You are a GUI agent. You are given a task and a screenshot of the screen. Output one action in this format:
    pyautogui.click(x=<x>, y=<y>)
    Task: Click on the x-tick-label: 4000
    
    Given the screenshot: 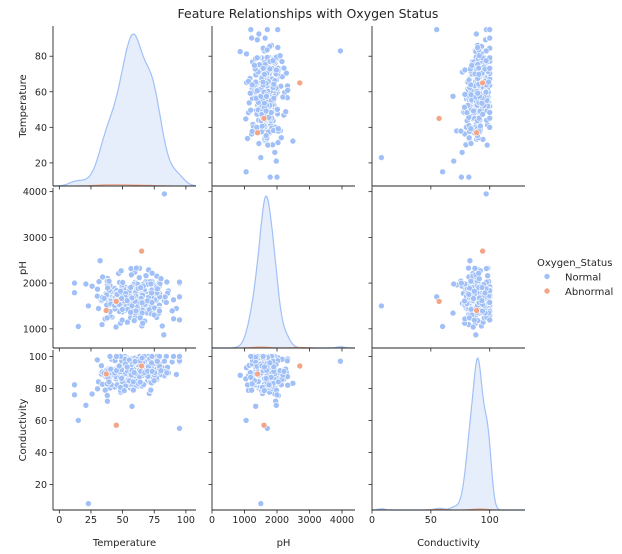 What is the action you would take?
    pyautogui.click(x=342, y=520)
    